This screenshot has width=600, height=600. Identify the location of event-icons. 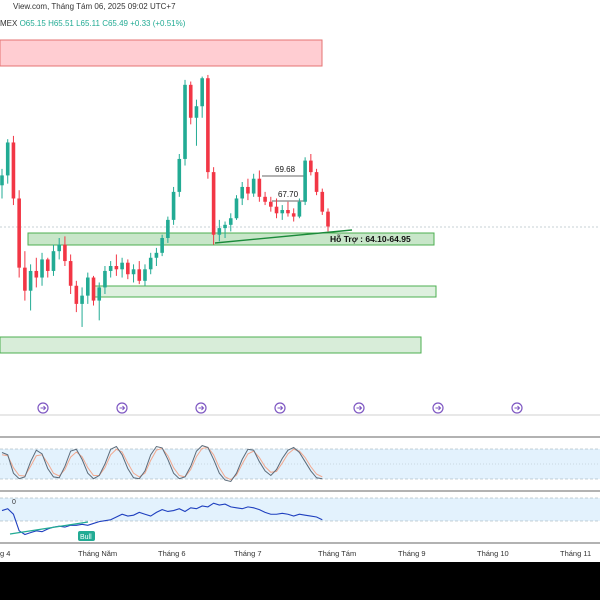
(280, 408).